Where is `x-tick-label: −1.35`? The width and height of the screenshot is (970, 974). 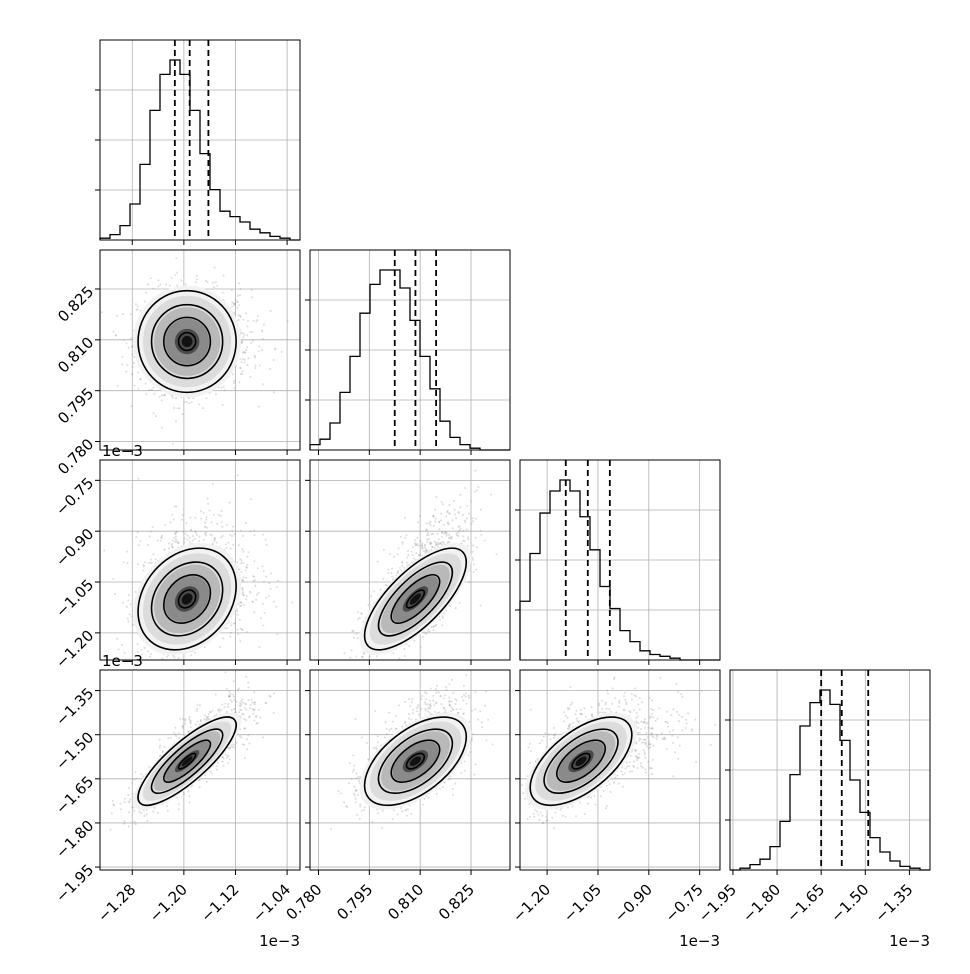
x-tick-label: −1.35 is located at coordinates (893, 902).